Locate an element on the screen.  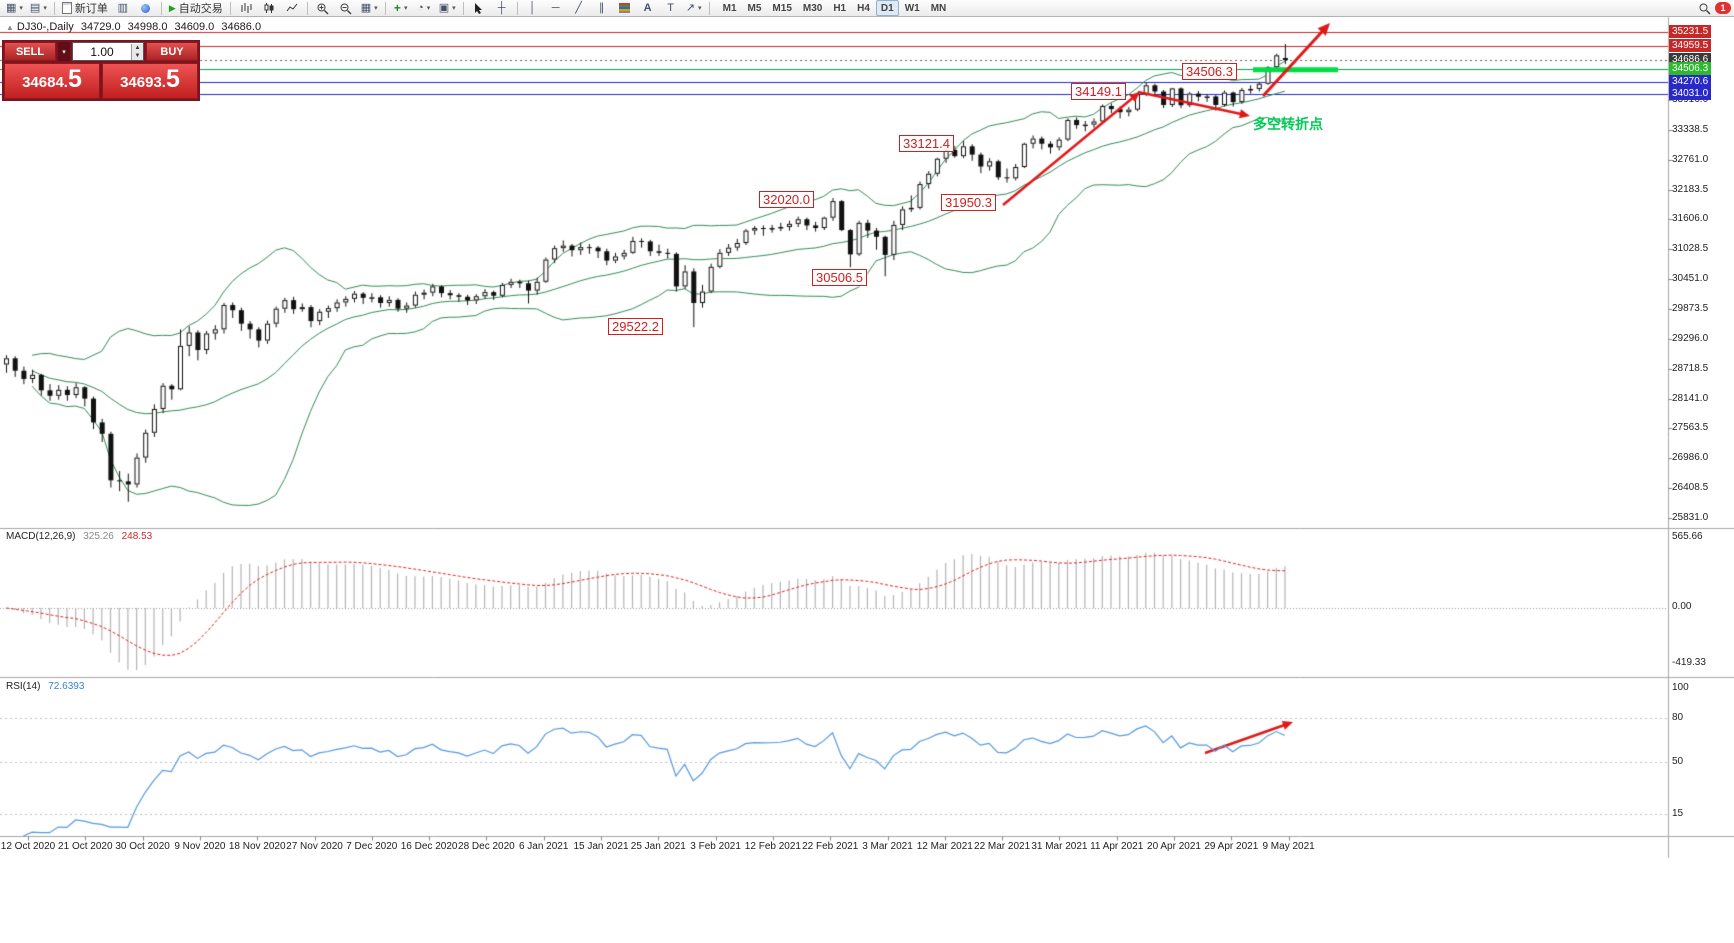
timeframe-button-mn: MN is located at coordinates (938, 8).